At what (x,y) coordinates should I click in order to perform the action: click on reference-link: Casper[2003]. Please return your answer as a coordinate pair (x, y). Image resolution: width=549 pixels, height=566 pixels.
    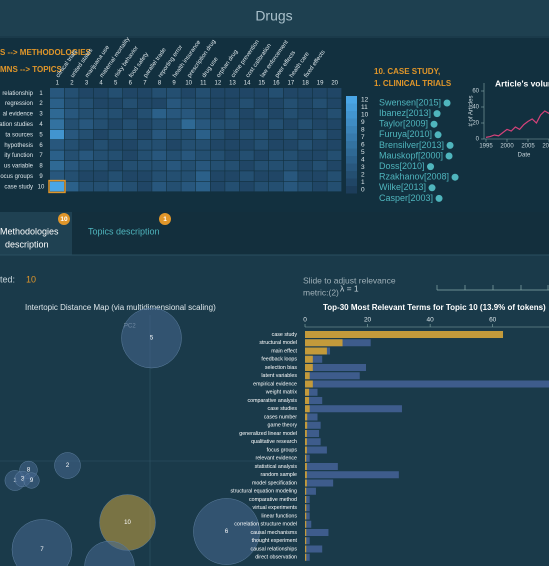
    Looking at the image, I should click on (406, 198).